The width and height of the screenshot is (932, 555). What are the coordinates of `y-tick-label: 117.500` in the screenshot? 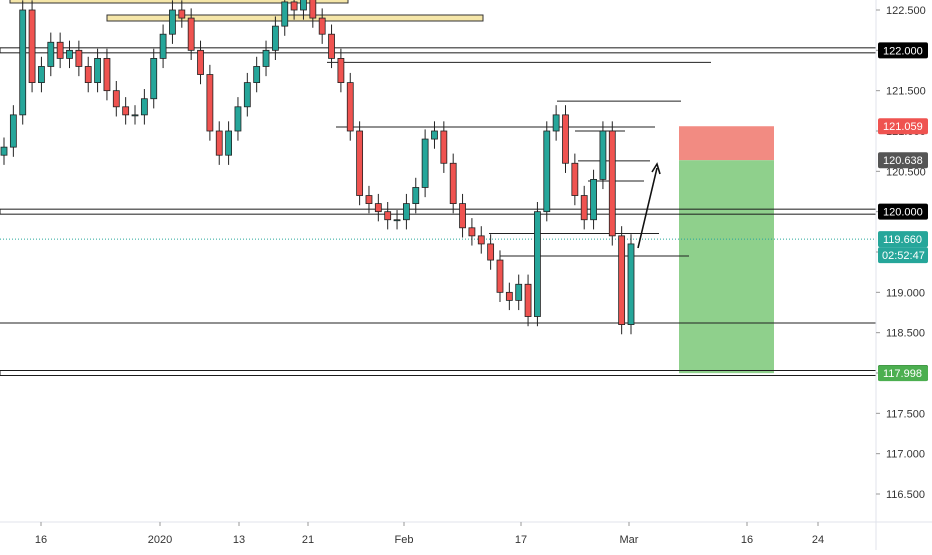 It's located at (905, 414).